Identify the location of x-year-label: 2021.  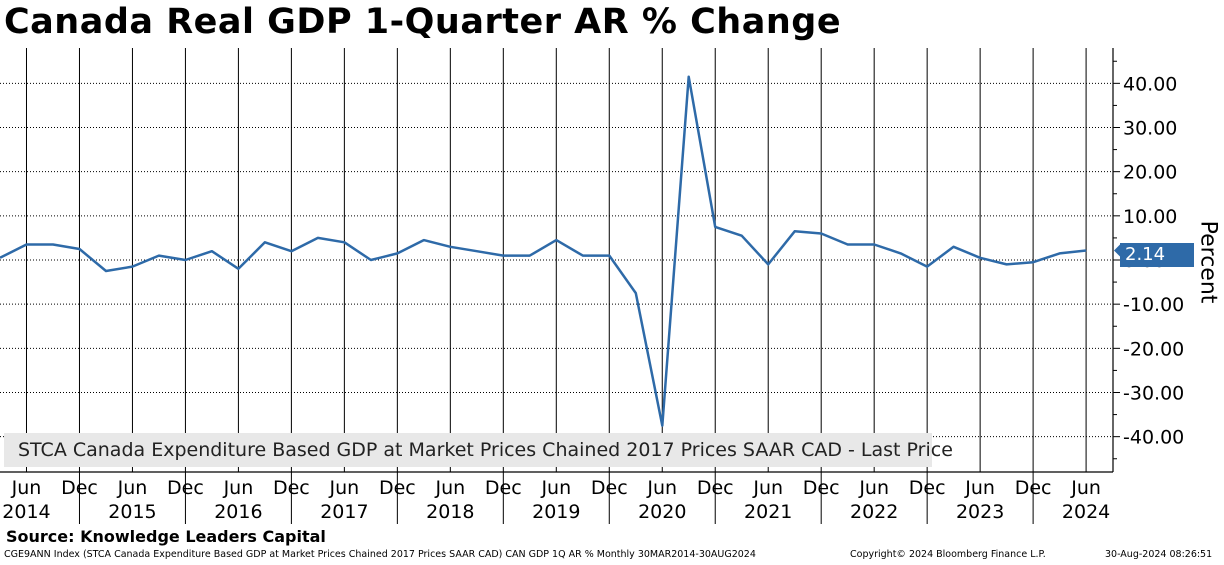
(768, 512).